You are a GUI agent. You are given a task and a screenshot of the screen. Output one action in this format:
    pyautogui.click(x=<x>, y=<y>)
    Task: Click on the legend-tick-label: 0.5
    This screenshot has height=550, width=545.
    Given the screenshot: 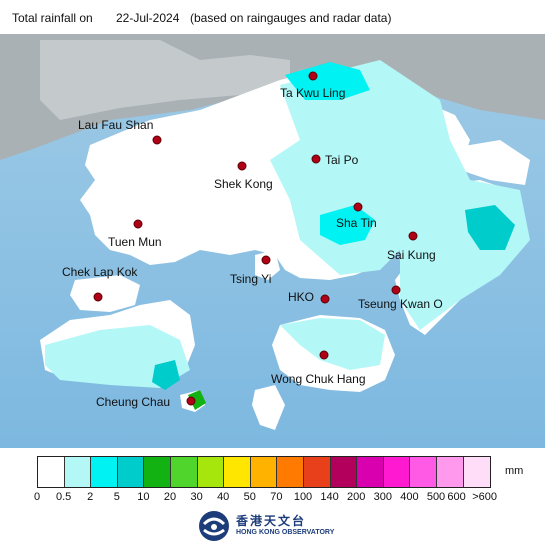 What is the action you would take?
    pyautogui.click(x=63, y=497)
    